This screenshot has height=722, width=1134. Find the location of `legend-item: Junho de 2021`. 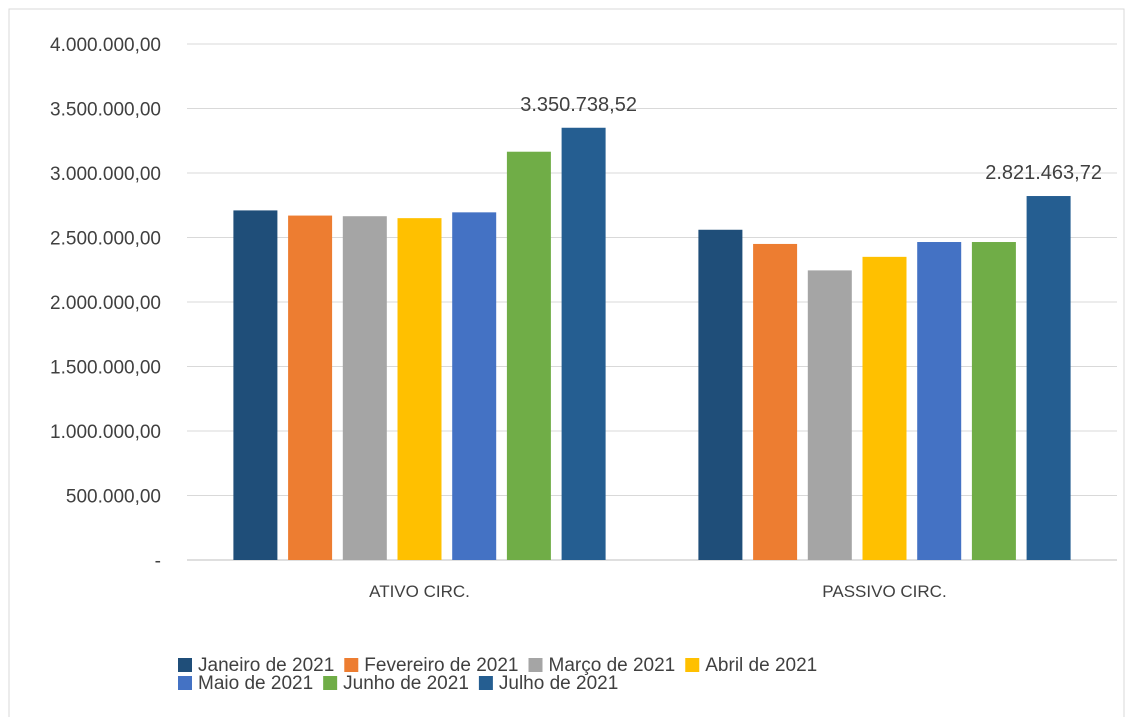

legend-item: Junho de 2021 is located at coordinates (396, 683).